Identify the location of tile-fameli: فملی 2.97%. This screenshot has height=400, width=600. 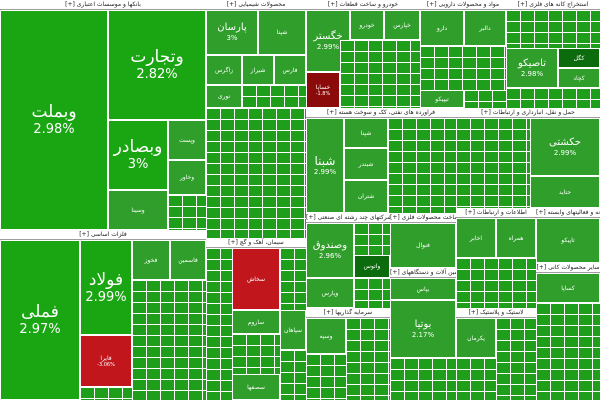
(40, 320).